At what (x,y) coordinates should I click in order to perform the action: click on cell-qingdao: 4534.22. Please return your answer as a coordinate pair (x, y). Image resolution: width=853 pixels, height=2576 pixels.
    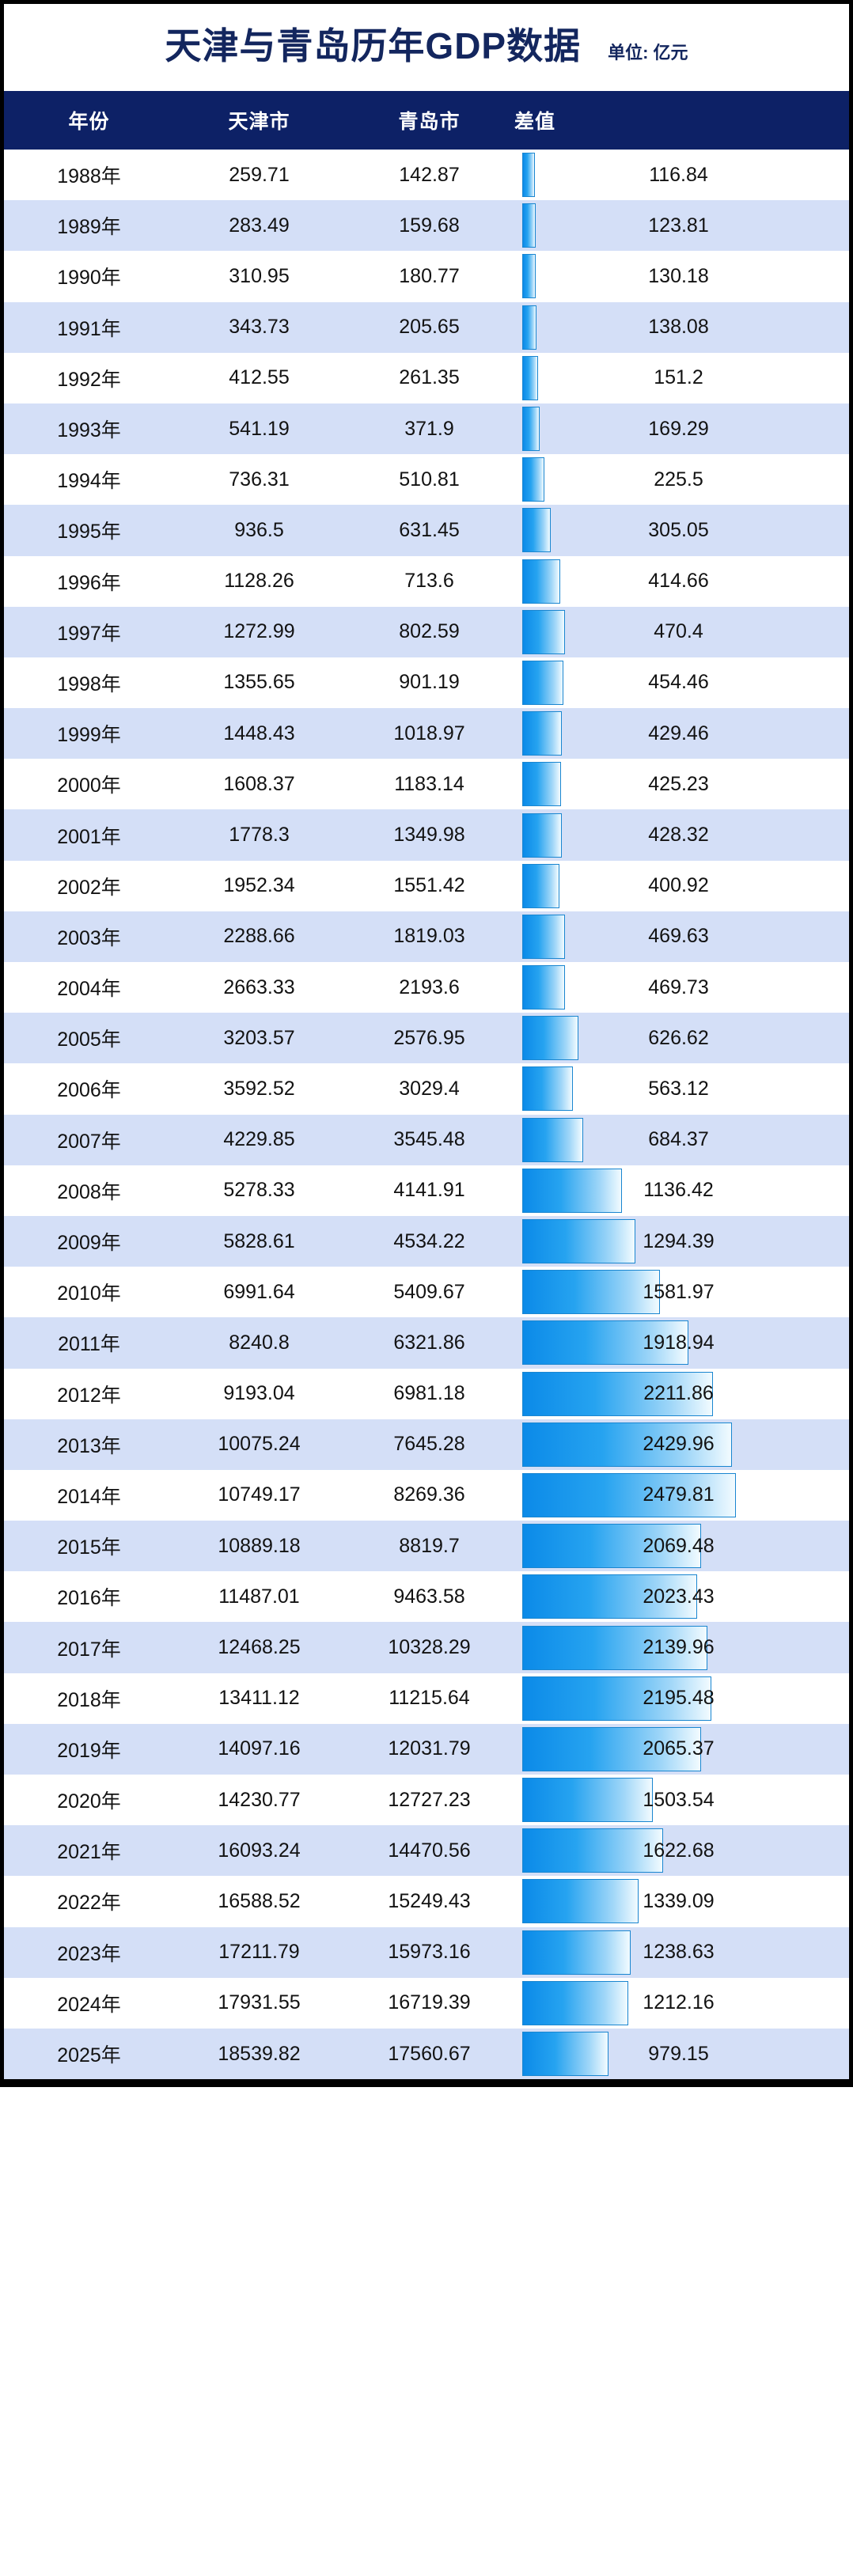
    Looking at the image, I should click on (429, 1240).